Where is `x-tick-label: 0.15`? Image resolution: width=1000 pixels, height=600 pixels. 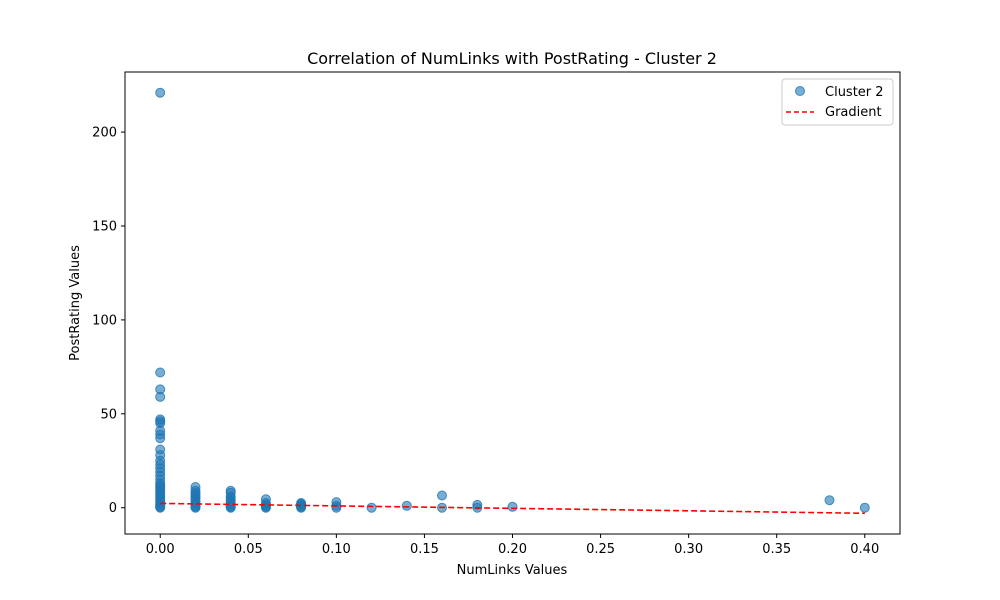
x-tick-label: 0.15 is located at coordinates (424, 549).